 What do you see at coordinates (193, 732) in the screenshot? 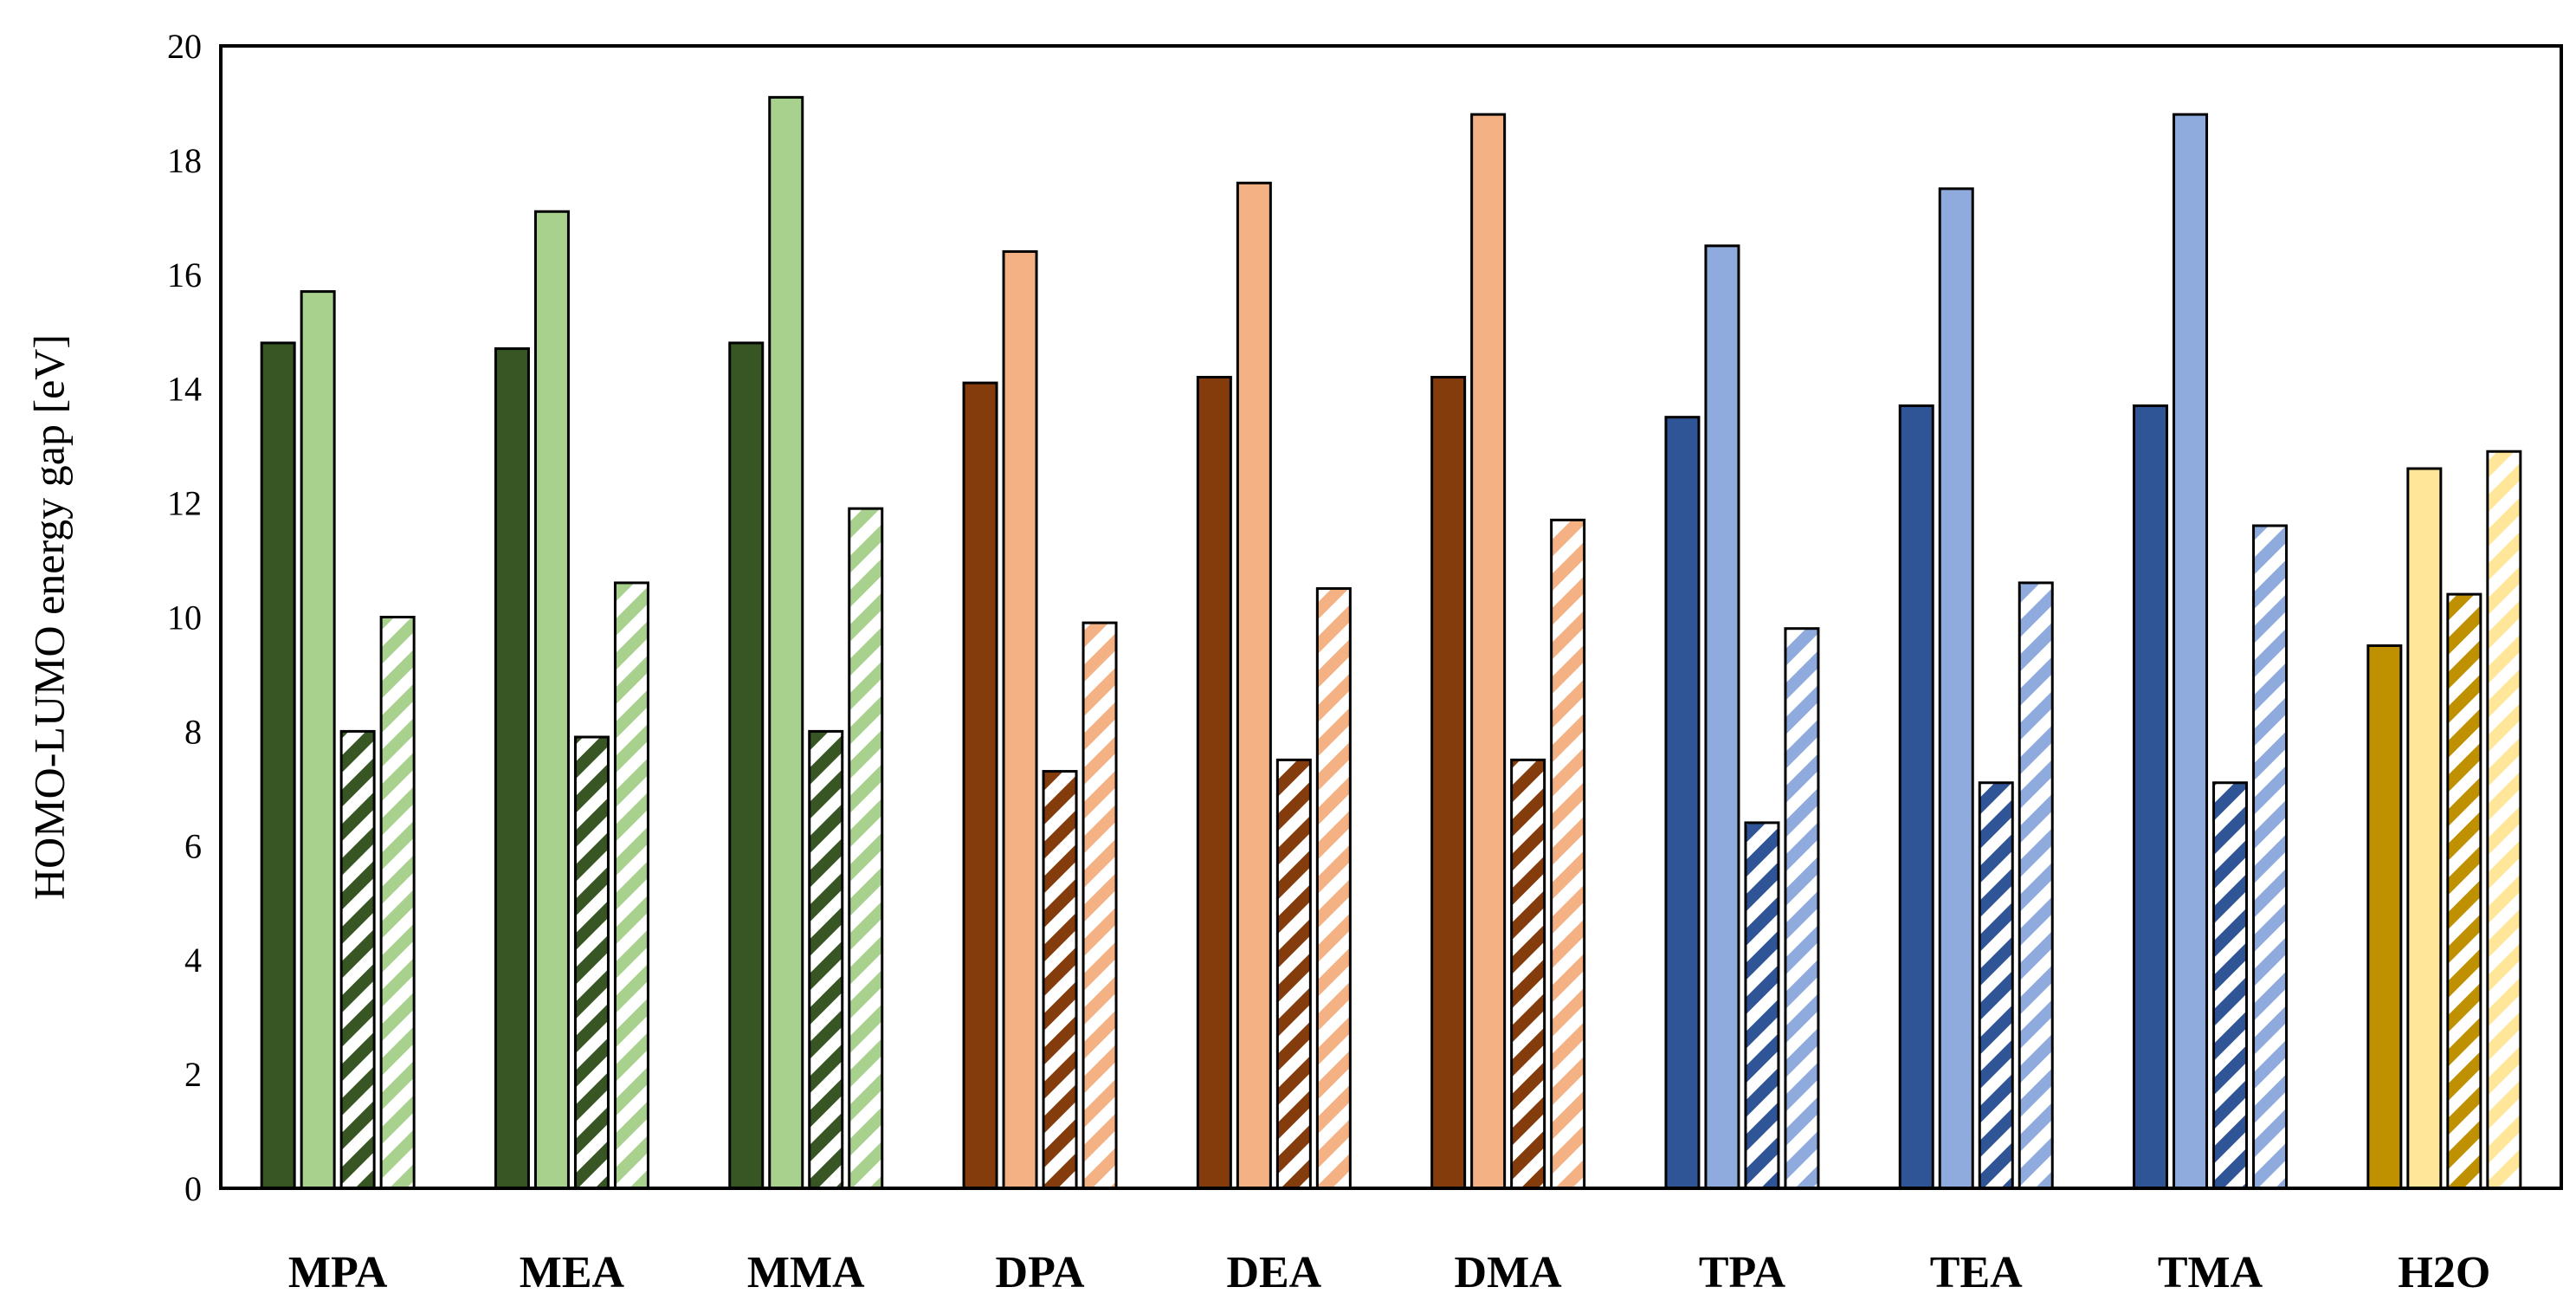
I see `y-tick-label: 8` at bounding box center [193, 732].